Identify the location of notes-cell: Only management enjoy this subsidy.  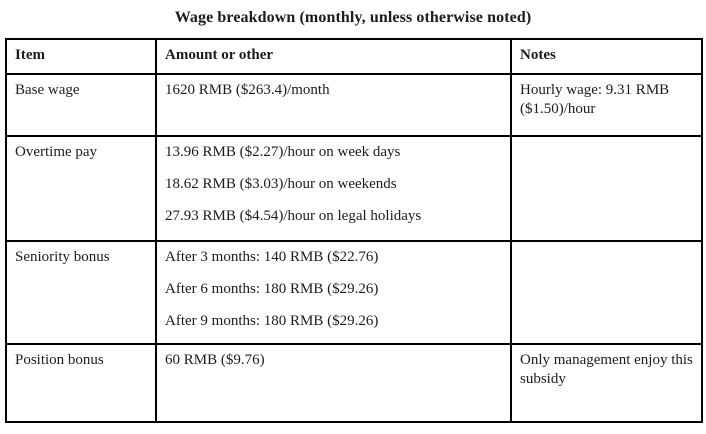
(606, 383).